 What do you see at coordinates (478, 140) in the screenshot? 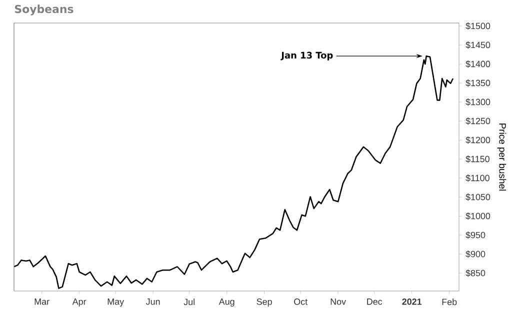
I see `y-tick-label: $1200` at bounding box center [478, 140].